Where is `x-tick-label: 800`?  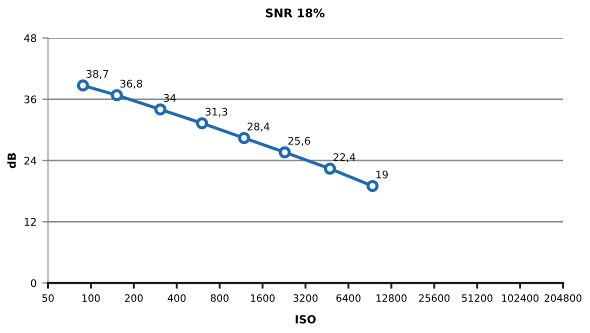
x-tick-label: 800 is located at coordinates (219, 298).